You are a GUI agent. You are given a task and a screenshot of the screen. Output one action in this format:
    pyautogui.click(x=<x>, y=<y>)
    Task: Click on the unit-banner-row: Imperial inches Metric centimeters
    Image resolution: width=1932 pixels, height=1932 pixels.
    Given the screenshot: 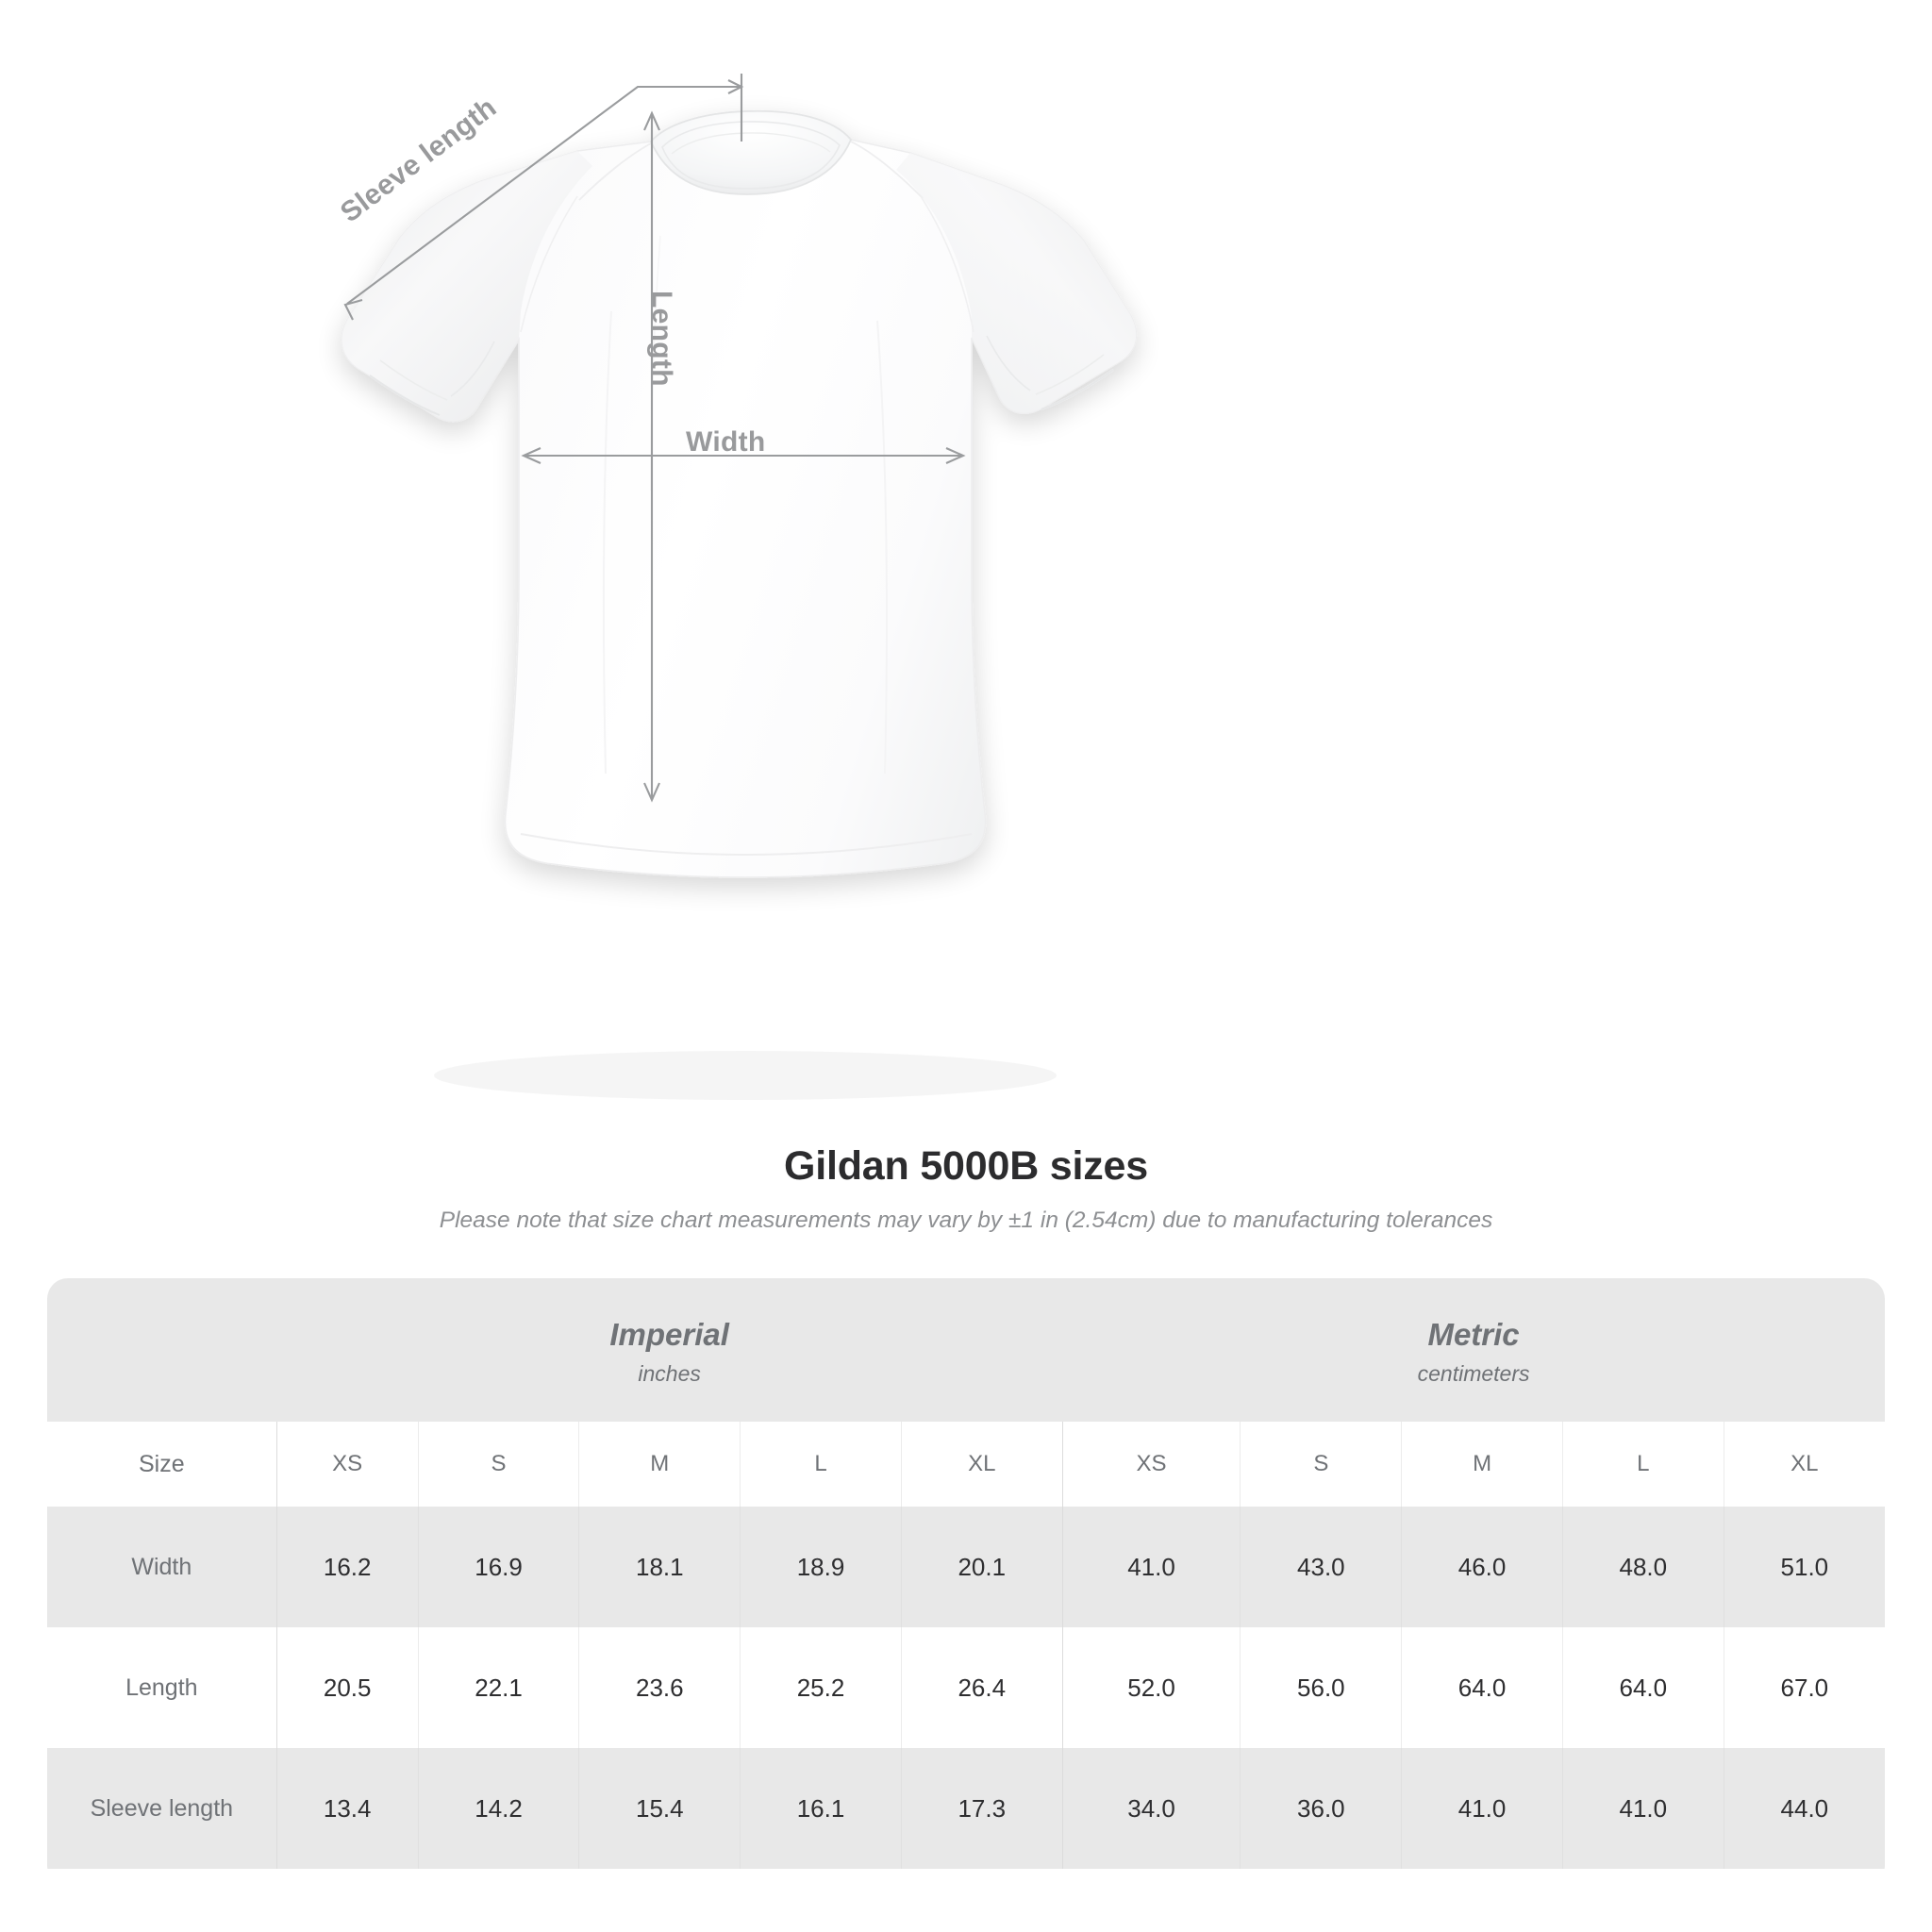 What is the action you would take?
    pyautogui.click(x=966, y=1350)
    